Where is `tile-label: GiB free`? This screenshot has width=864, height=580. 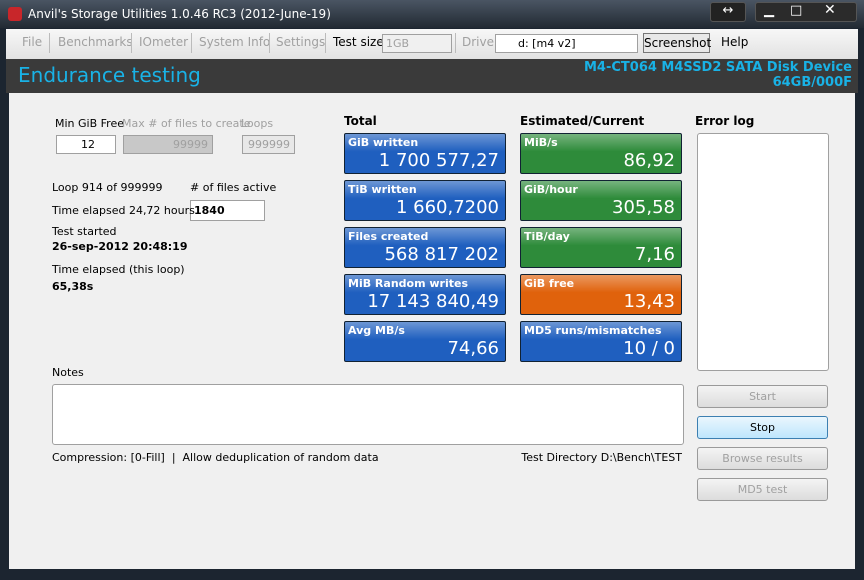
tile-label: GiB free is located at coordinates (549, 283).